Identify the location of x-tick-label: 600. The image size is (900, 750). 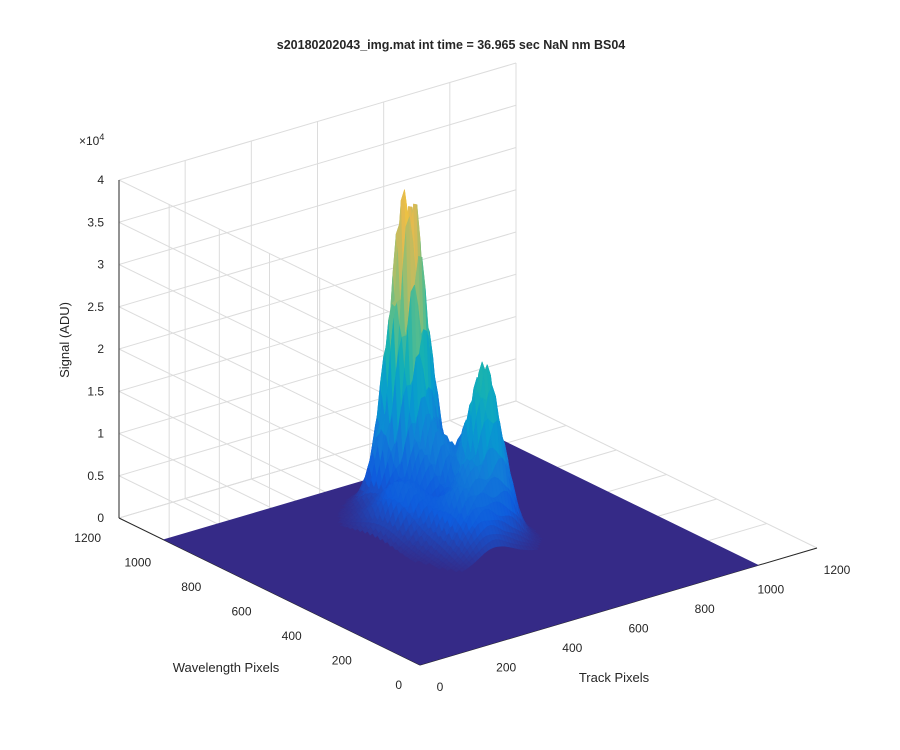
(638, 629).